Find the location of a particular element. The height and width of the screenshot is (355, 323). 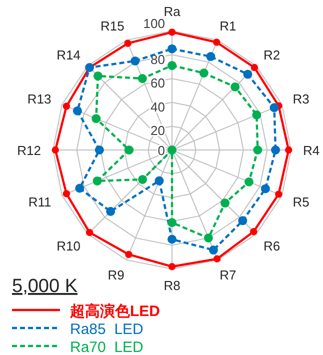

y-tick-label: 20 is located at coordinates (157, 130).